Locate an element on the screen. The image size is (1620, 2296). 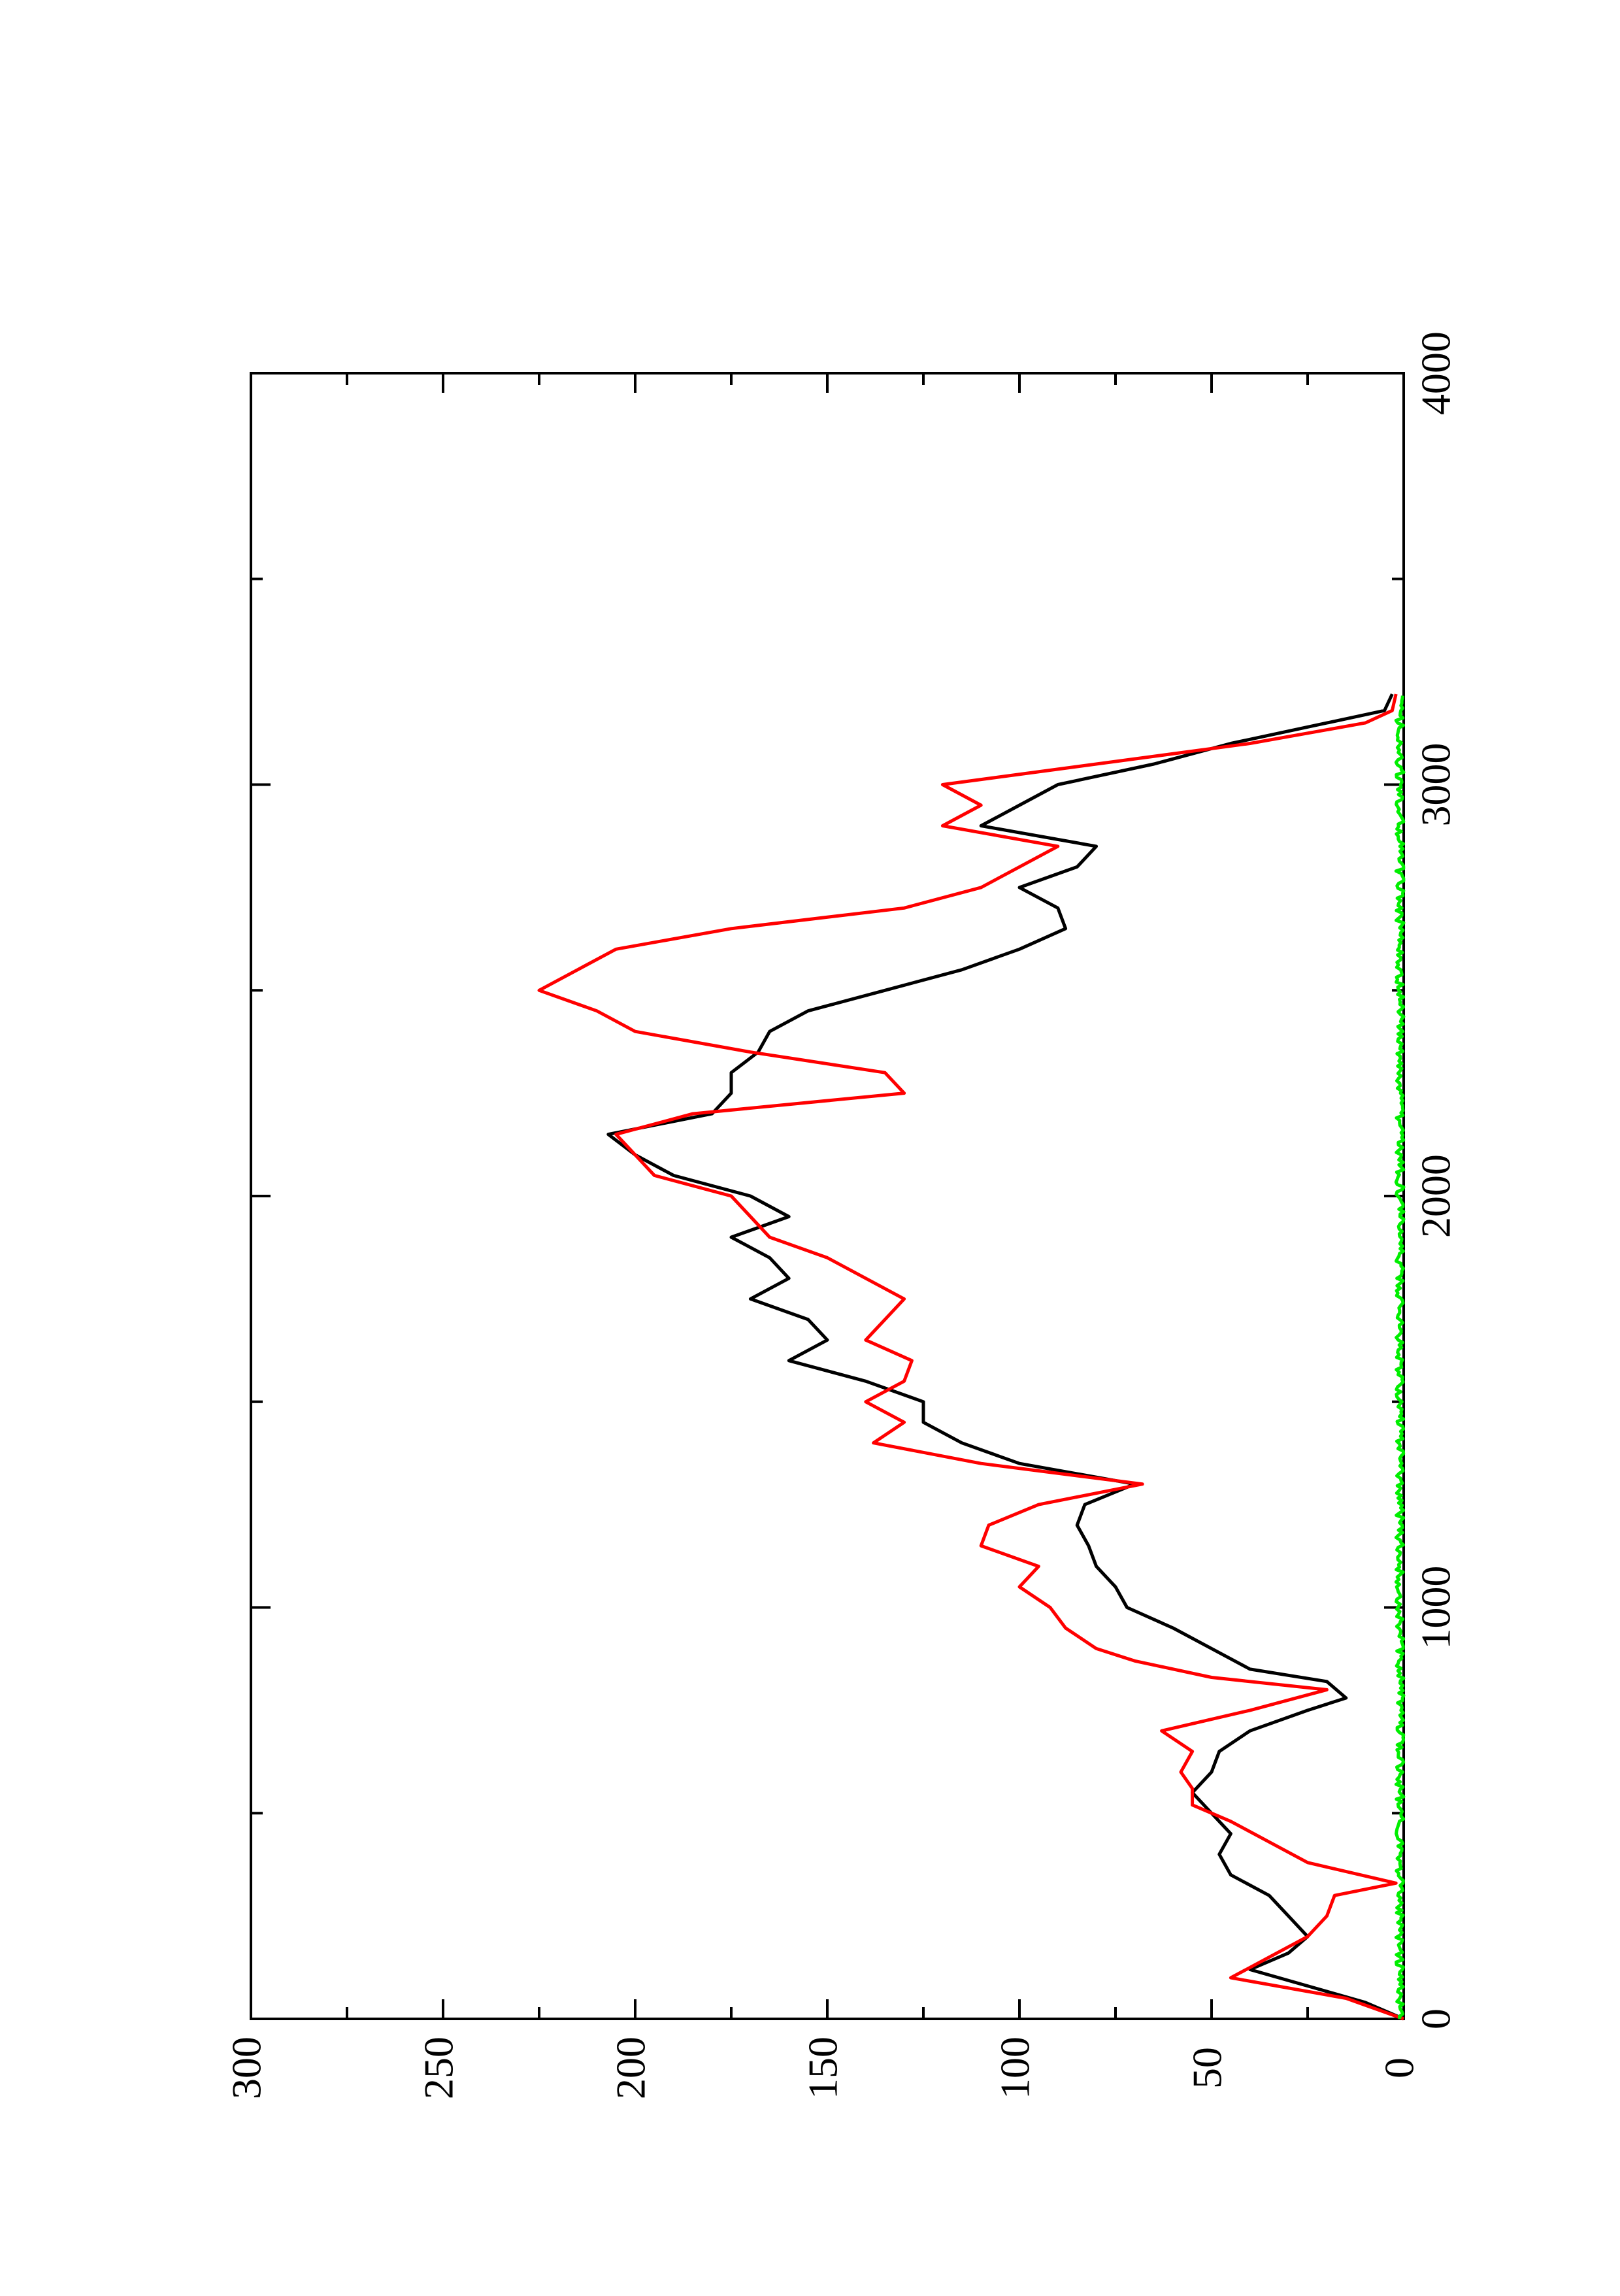
y-tick-label: 200 is located at coordinates (631, 2068).